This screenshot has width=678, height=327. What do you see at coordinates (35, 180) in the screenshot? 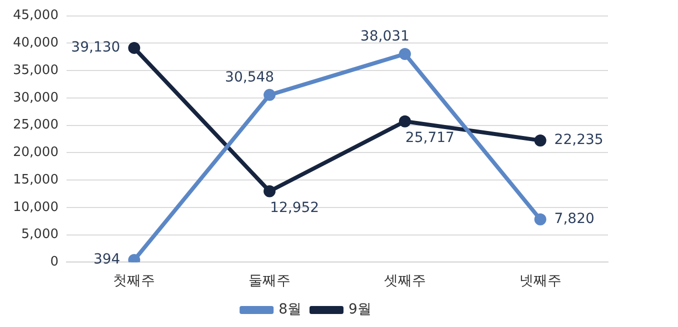
I see `y-tick-label: 15,000` at bounding box center [35, 180].